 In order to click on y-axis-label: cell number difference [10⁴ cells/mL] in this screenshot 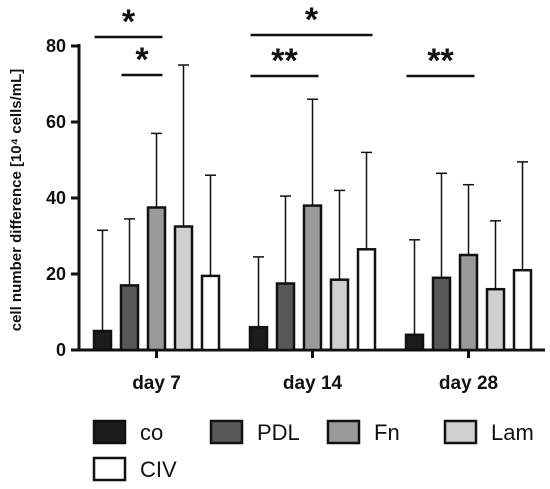, I will do `click(16, 200)`.